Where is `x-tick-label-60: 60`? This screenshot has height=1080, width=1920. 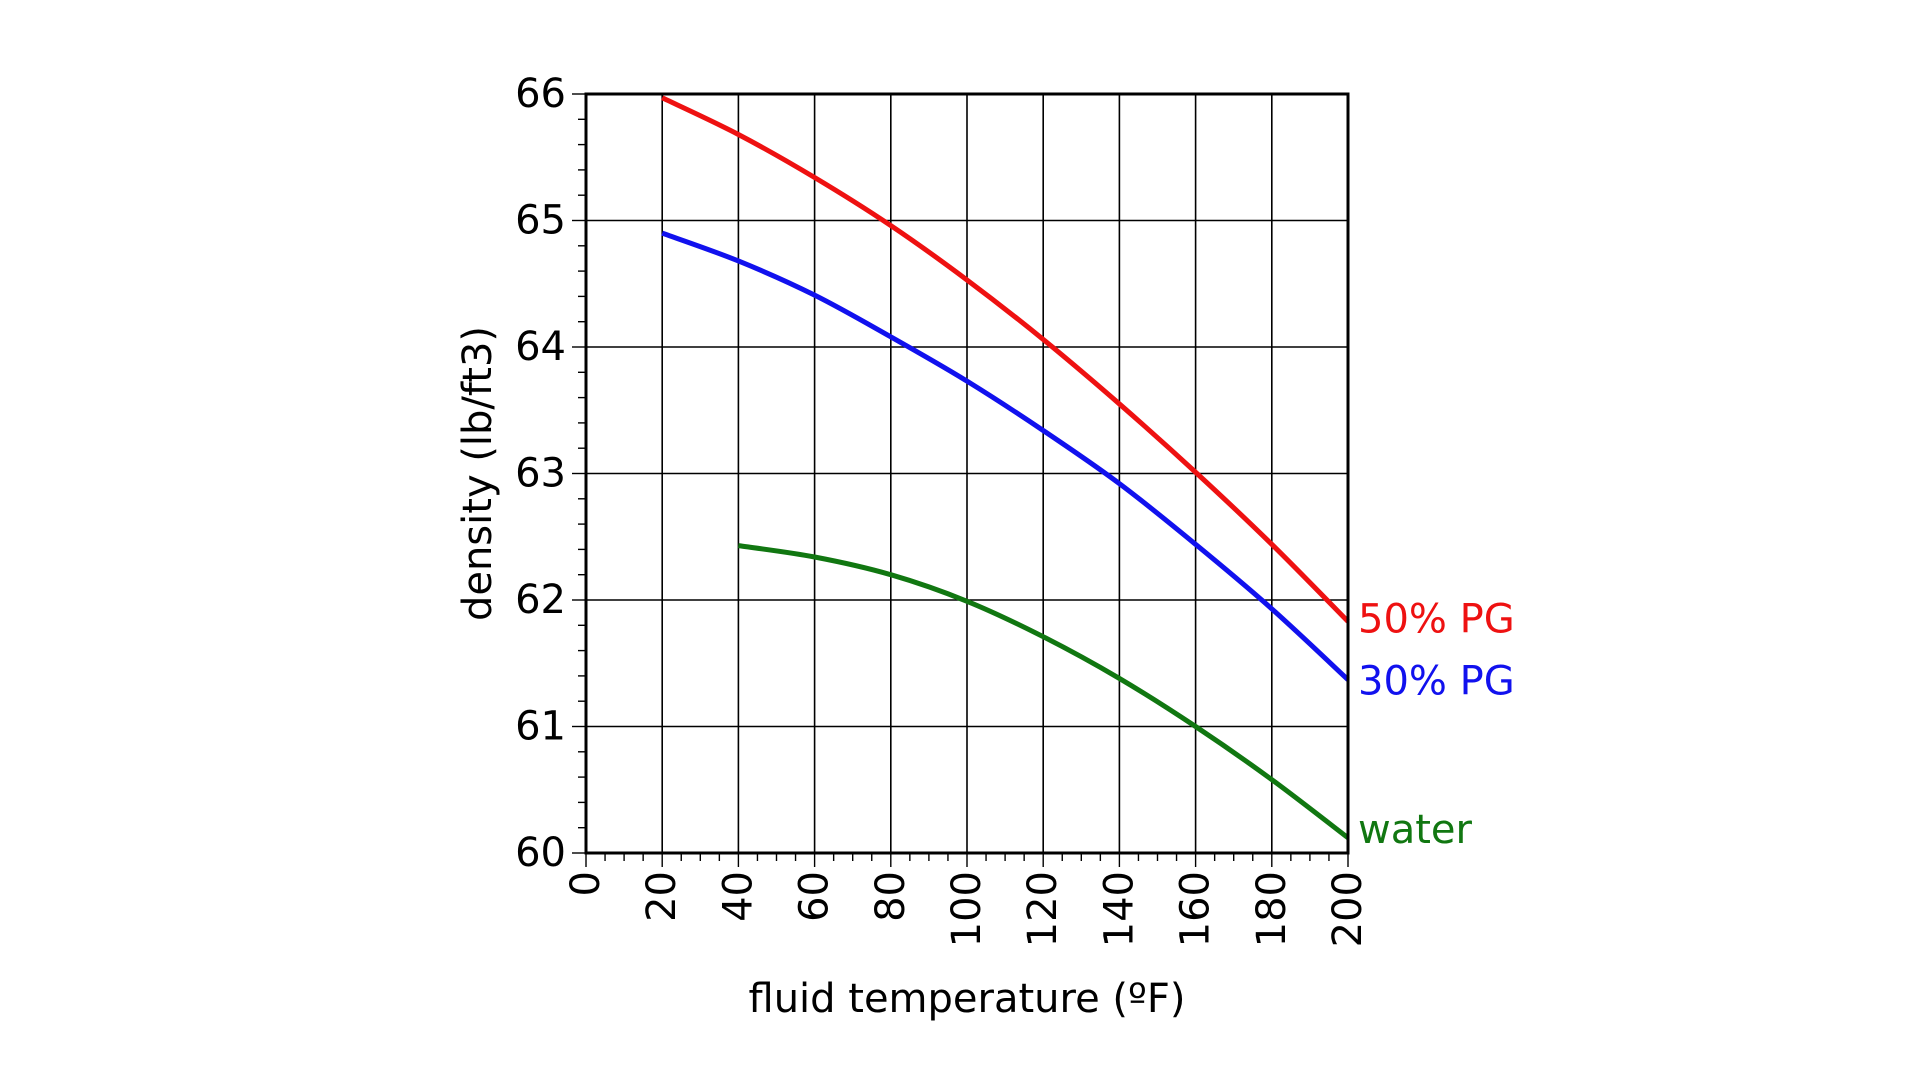
x-tick-label-60: 60 is located at coordinates (815, 896).